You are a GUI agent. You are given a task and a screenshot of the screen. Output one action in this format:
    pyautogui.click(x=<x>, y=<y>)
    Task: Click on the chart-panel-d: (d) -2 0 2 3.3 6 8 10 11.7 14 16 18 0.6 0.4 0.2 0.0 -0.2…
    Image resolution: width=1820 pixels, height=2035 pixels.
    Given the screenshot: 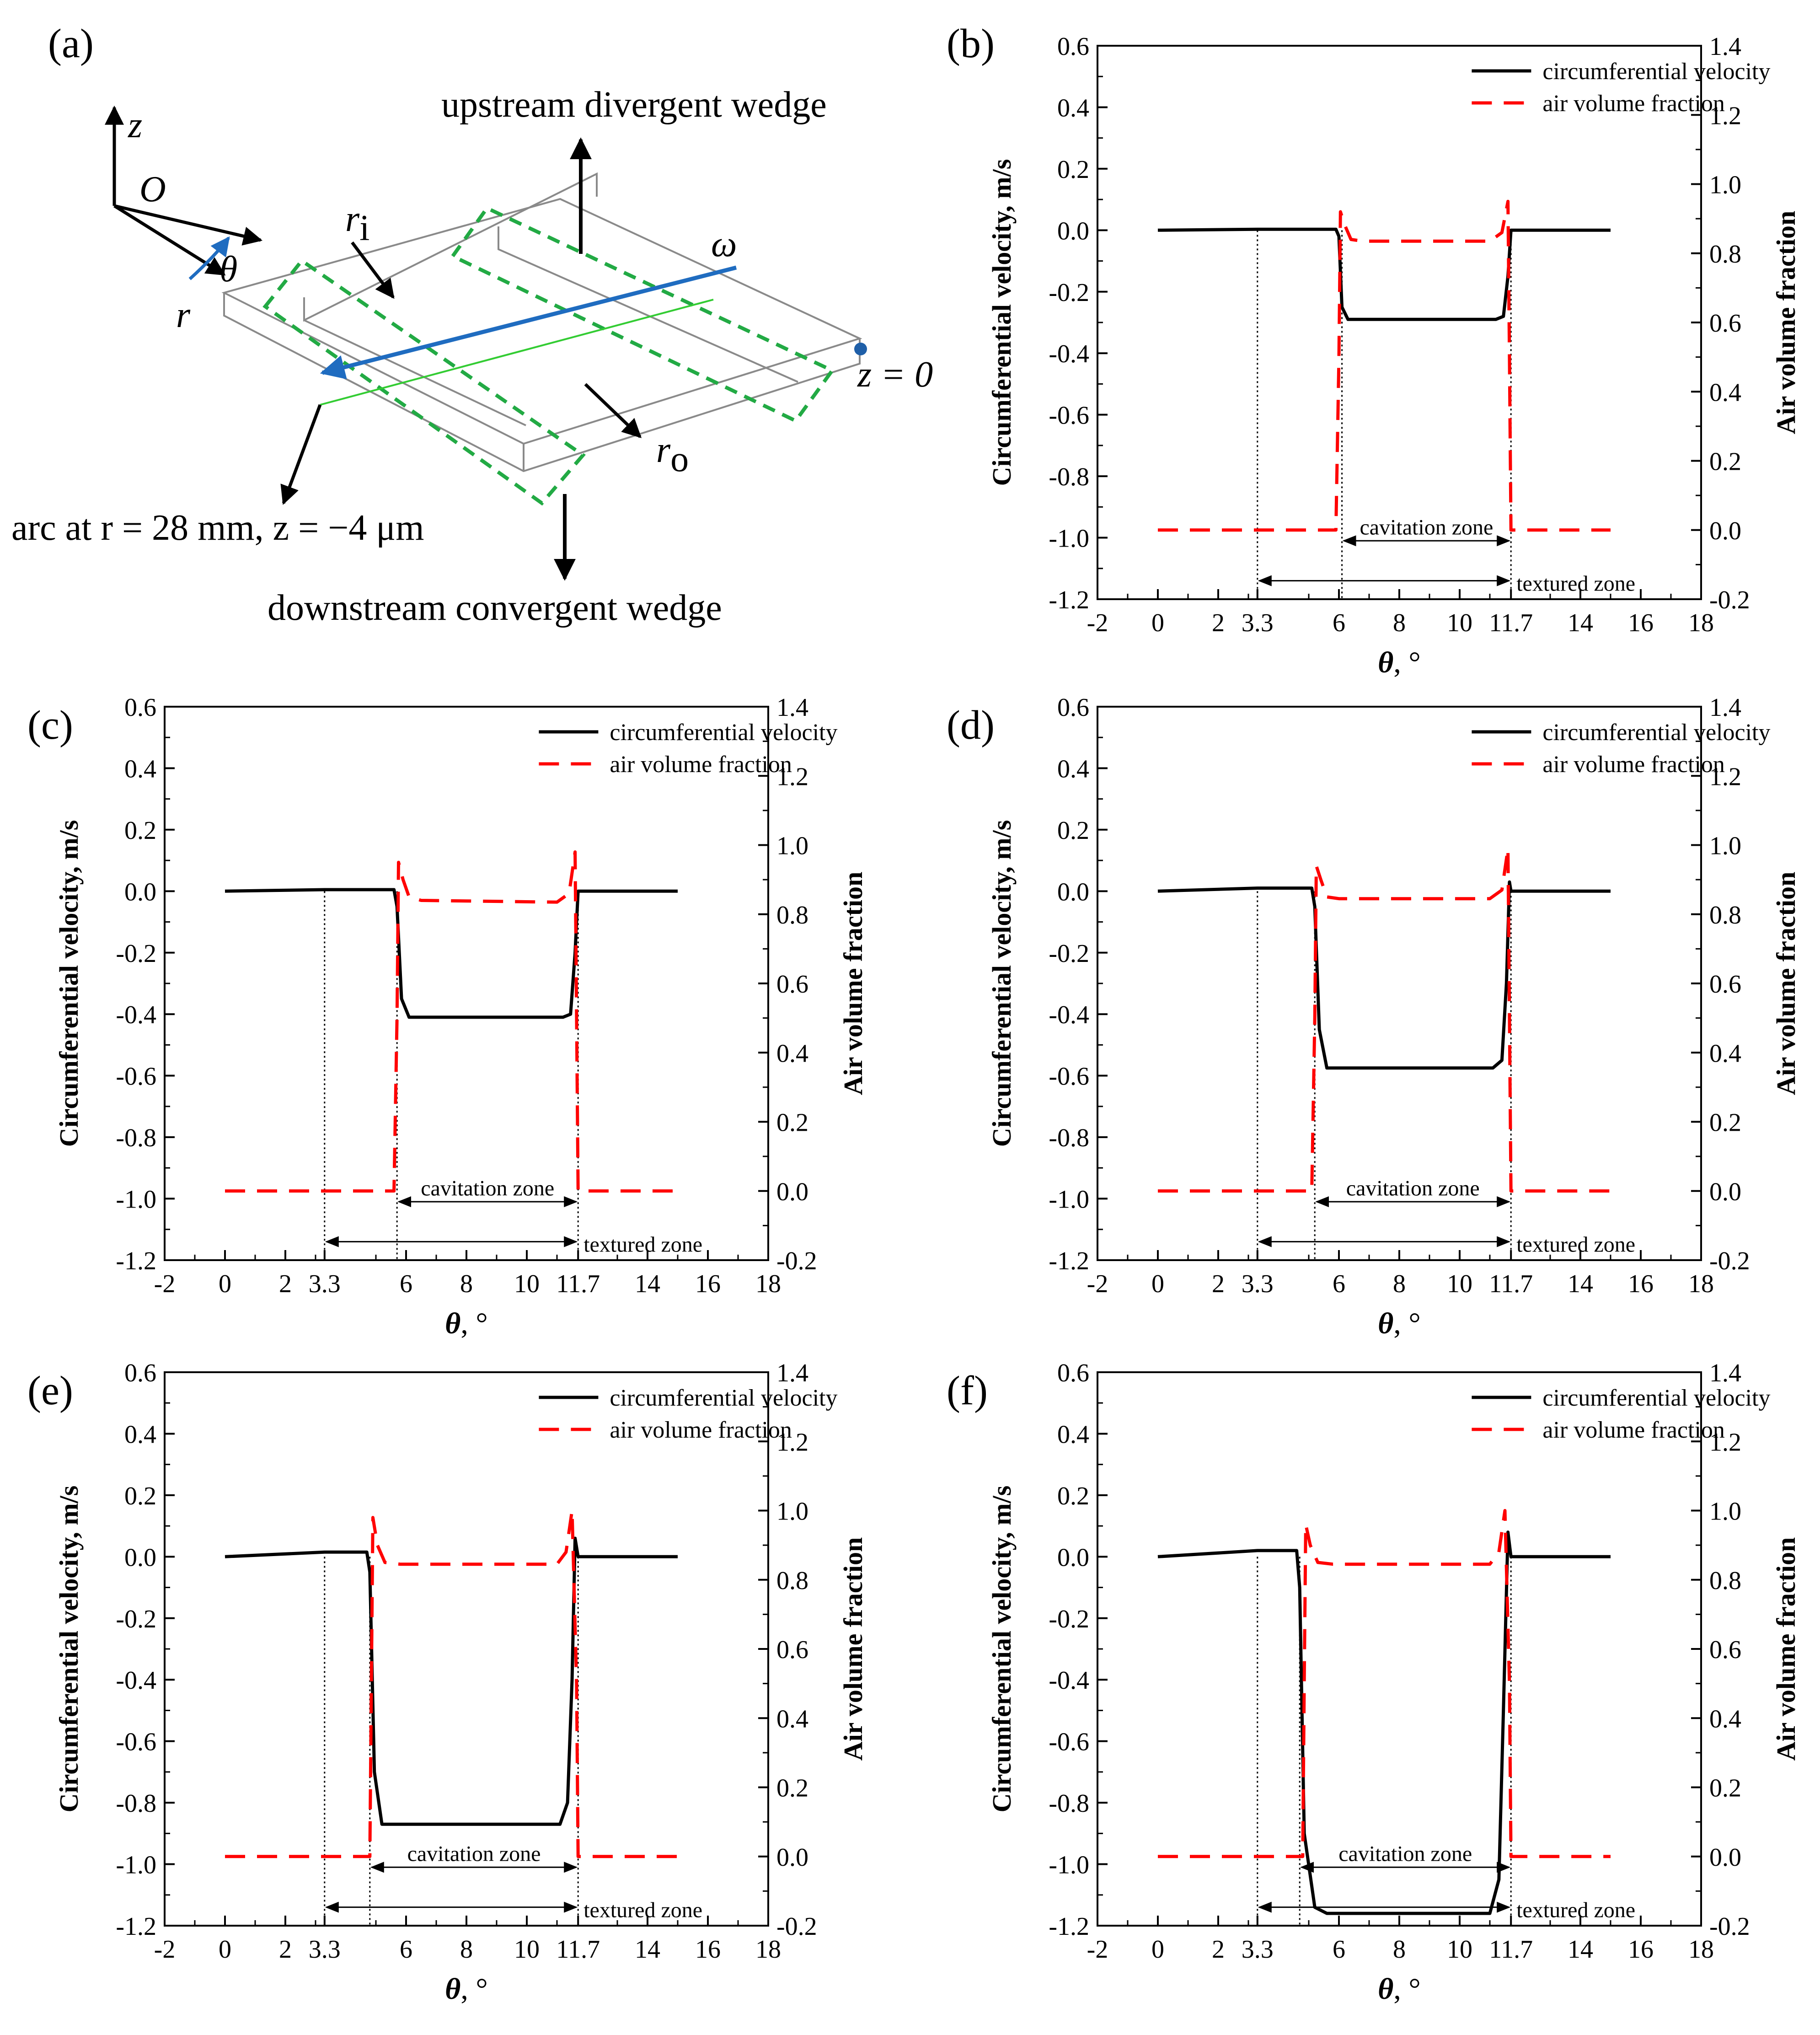 What is the action you would take?
    pyautogui.click(x=1374, y=1017)
    